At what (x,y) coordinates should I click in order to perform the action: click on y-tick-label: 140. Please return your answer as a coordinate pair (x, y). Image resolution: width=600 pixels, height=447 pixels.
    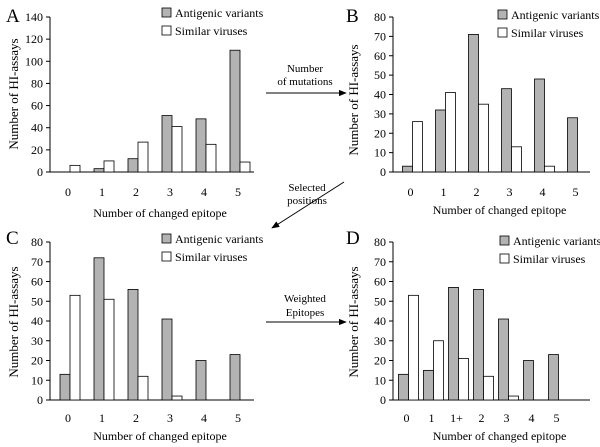
    Looking at the image, I should click on (34, 17).